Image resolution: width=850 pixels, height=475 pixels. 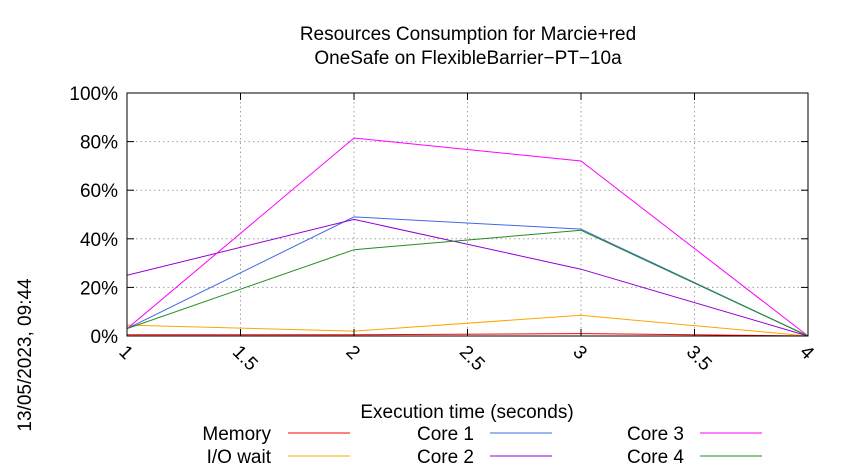 What do you see at coordinates (467, 325) in the screenshot?
I see `series-line-i-o-wait` at bounding box center [467, 325].